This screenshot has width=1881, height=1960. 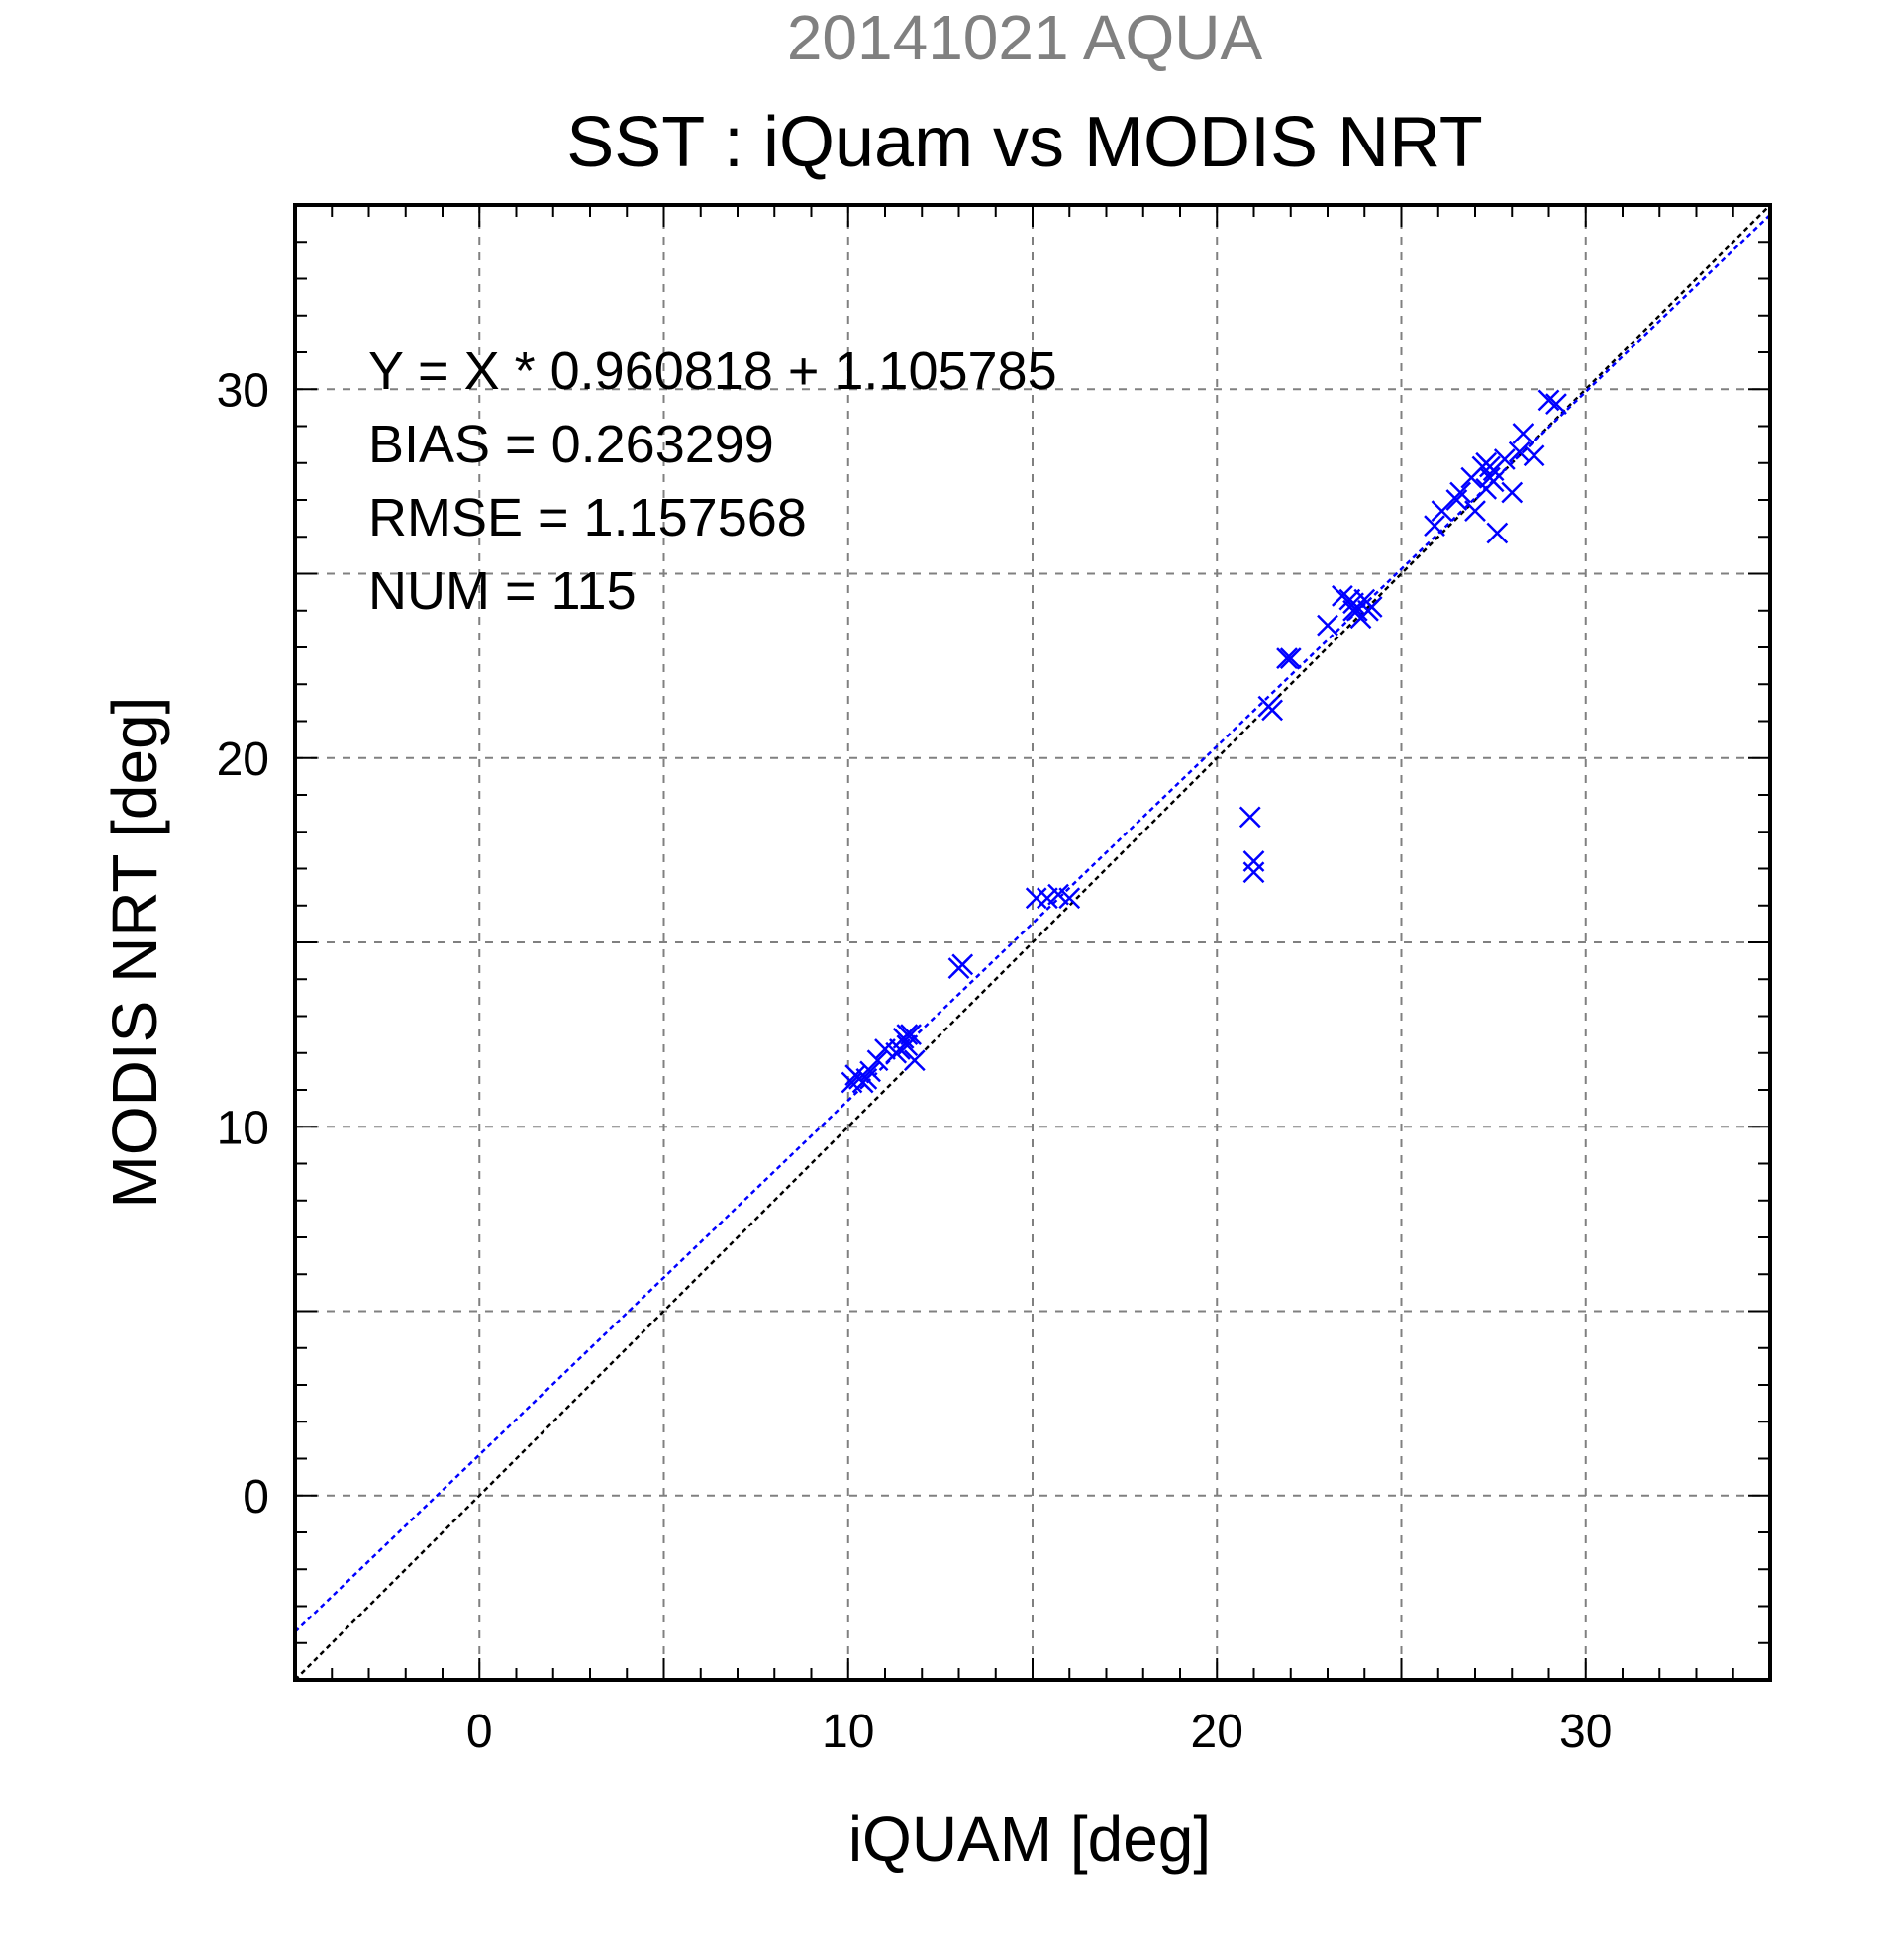 What do you see at coordinates (1204, 741) in the screenshot?
I see `data-points` at bounding box center [1204, 741].